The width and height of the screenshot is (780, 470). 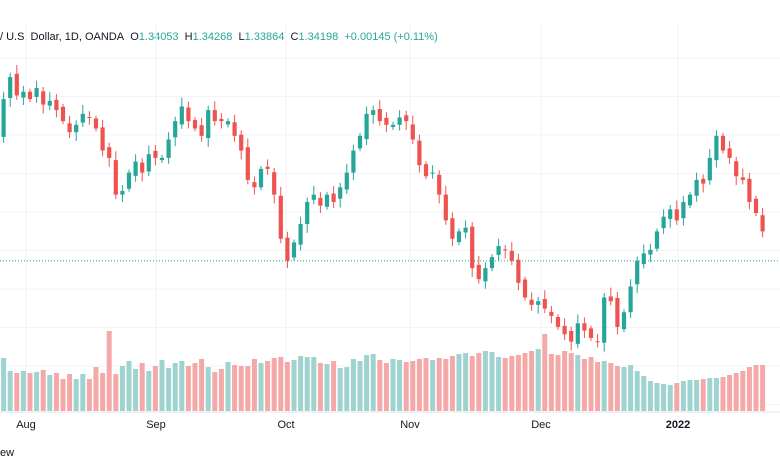 I want to click on footer-text: ew, so click(x=7, y=453).